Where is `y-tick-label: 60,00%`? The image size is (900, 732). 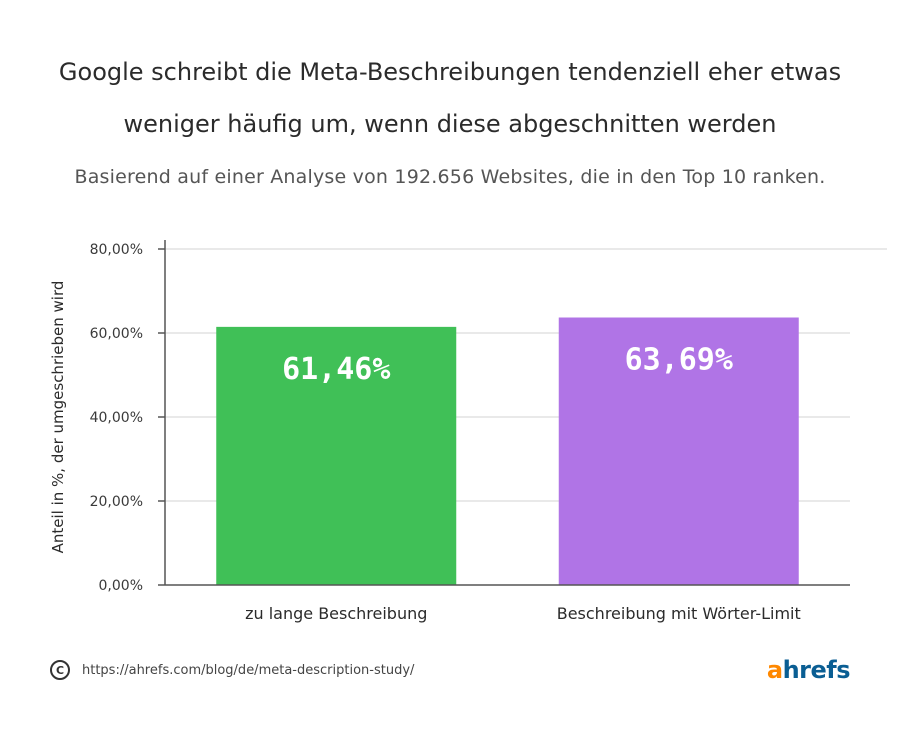
y-tick-label: 60,00% is located at coordinates (116, 334).